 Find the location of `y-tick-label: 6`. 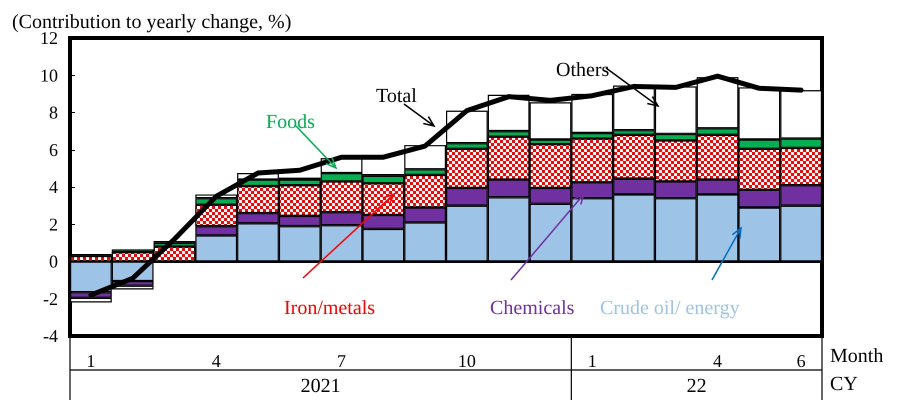

y-tick-label: 6 is located at coordinates (53, 150).